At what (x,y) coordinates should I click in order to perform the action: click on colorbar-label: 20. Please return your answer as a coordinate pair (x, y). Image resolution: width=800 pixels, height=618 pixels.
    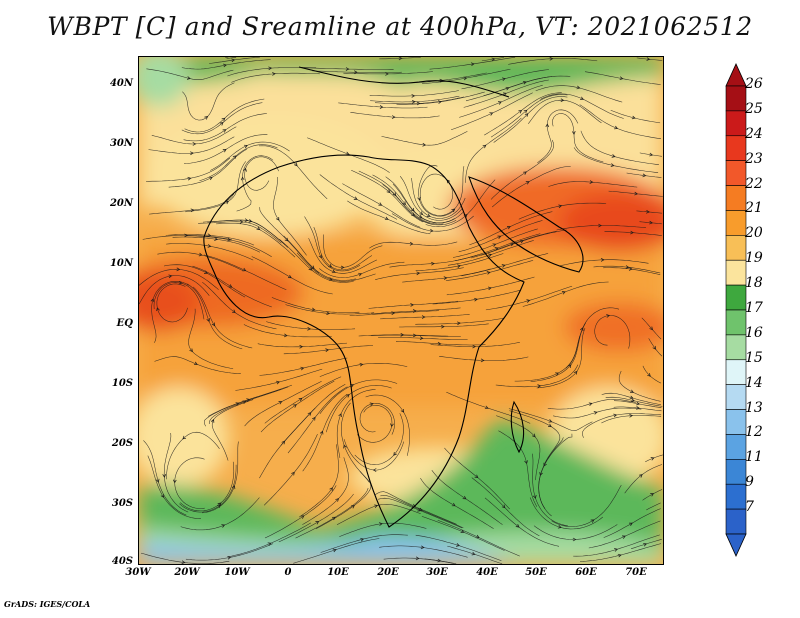
    Looking at the image, I should click on (754, 233).